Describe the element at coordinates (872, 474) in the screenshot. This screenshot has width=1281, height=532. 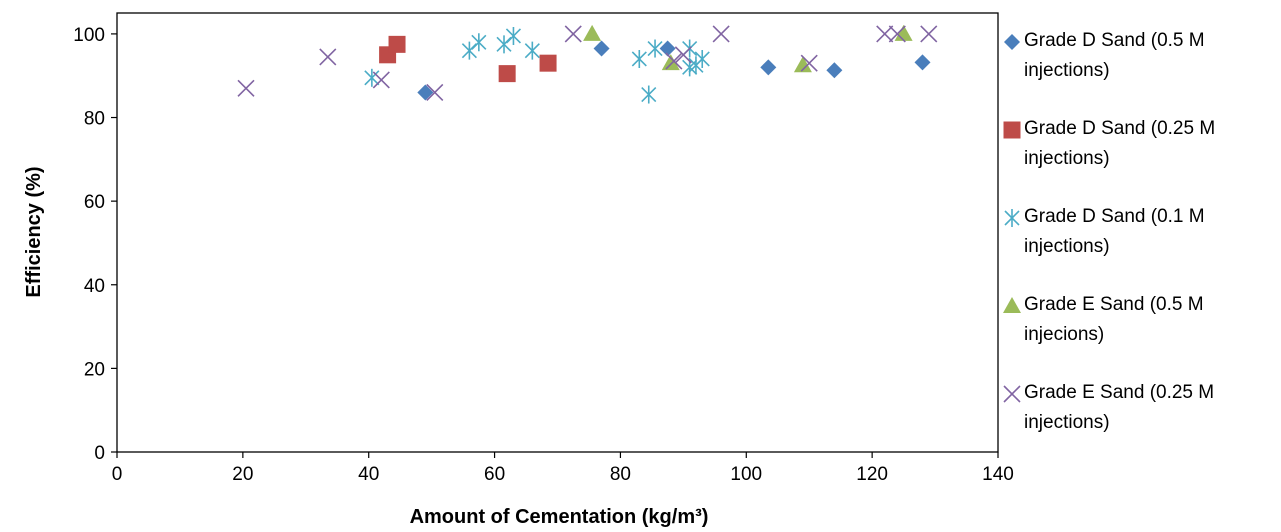
I see `x-tick-label: 120` at that location.